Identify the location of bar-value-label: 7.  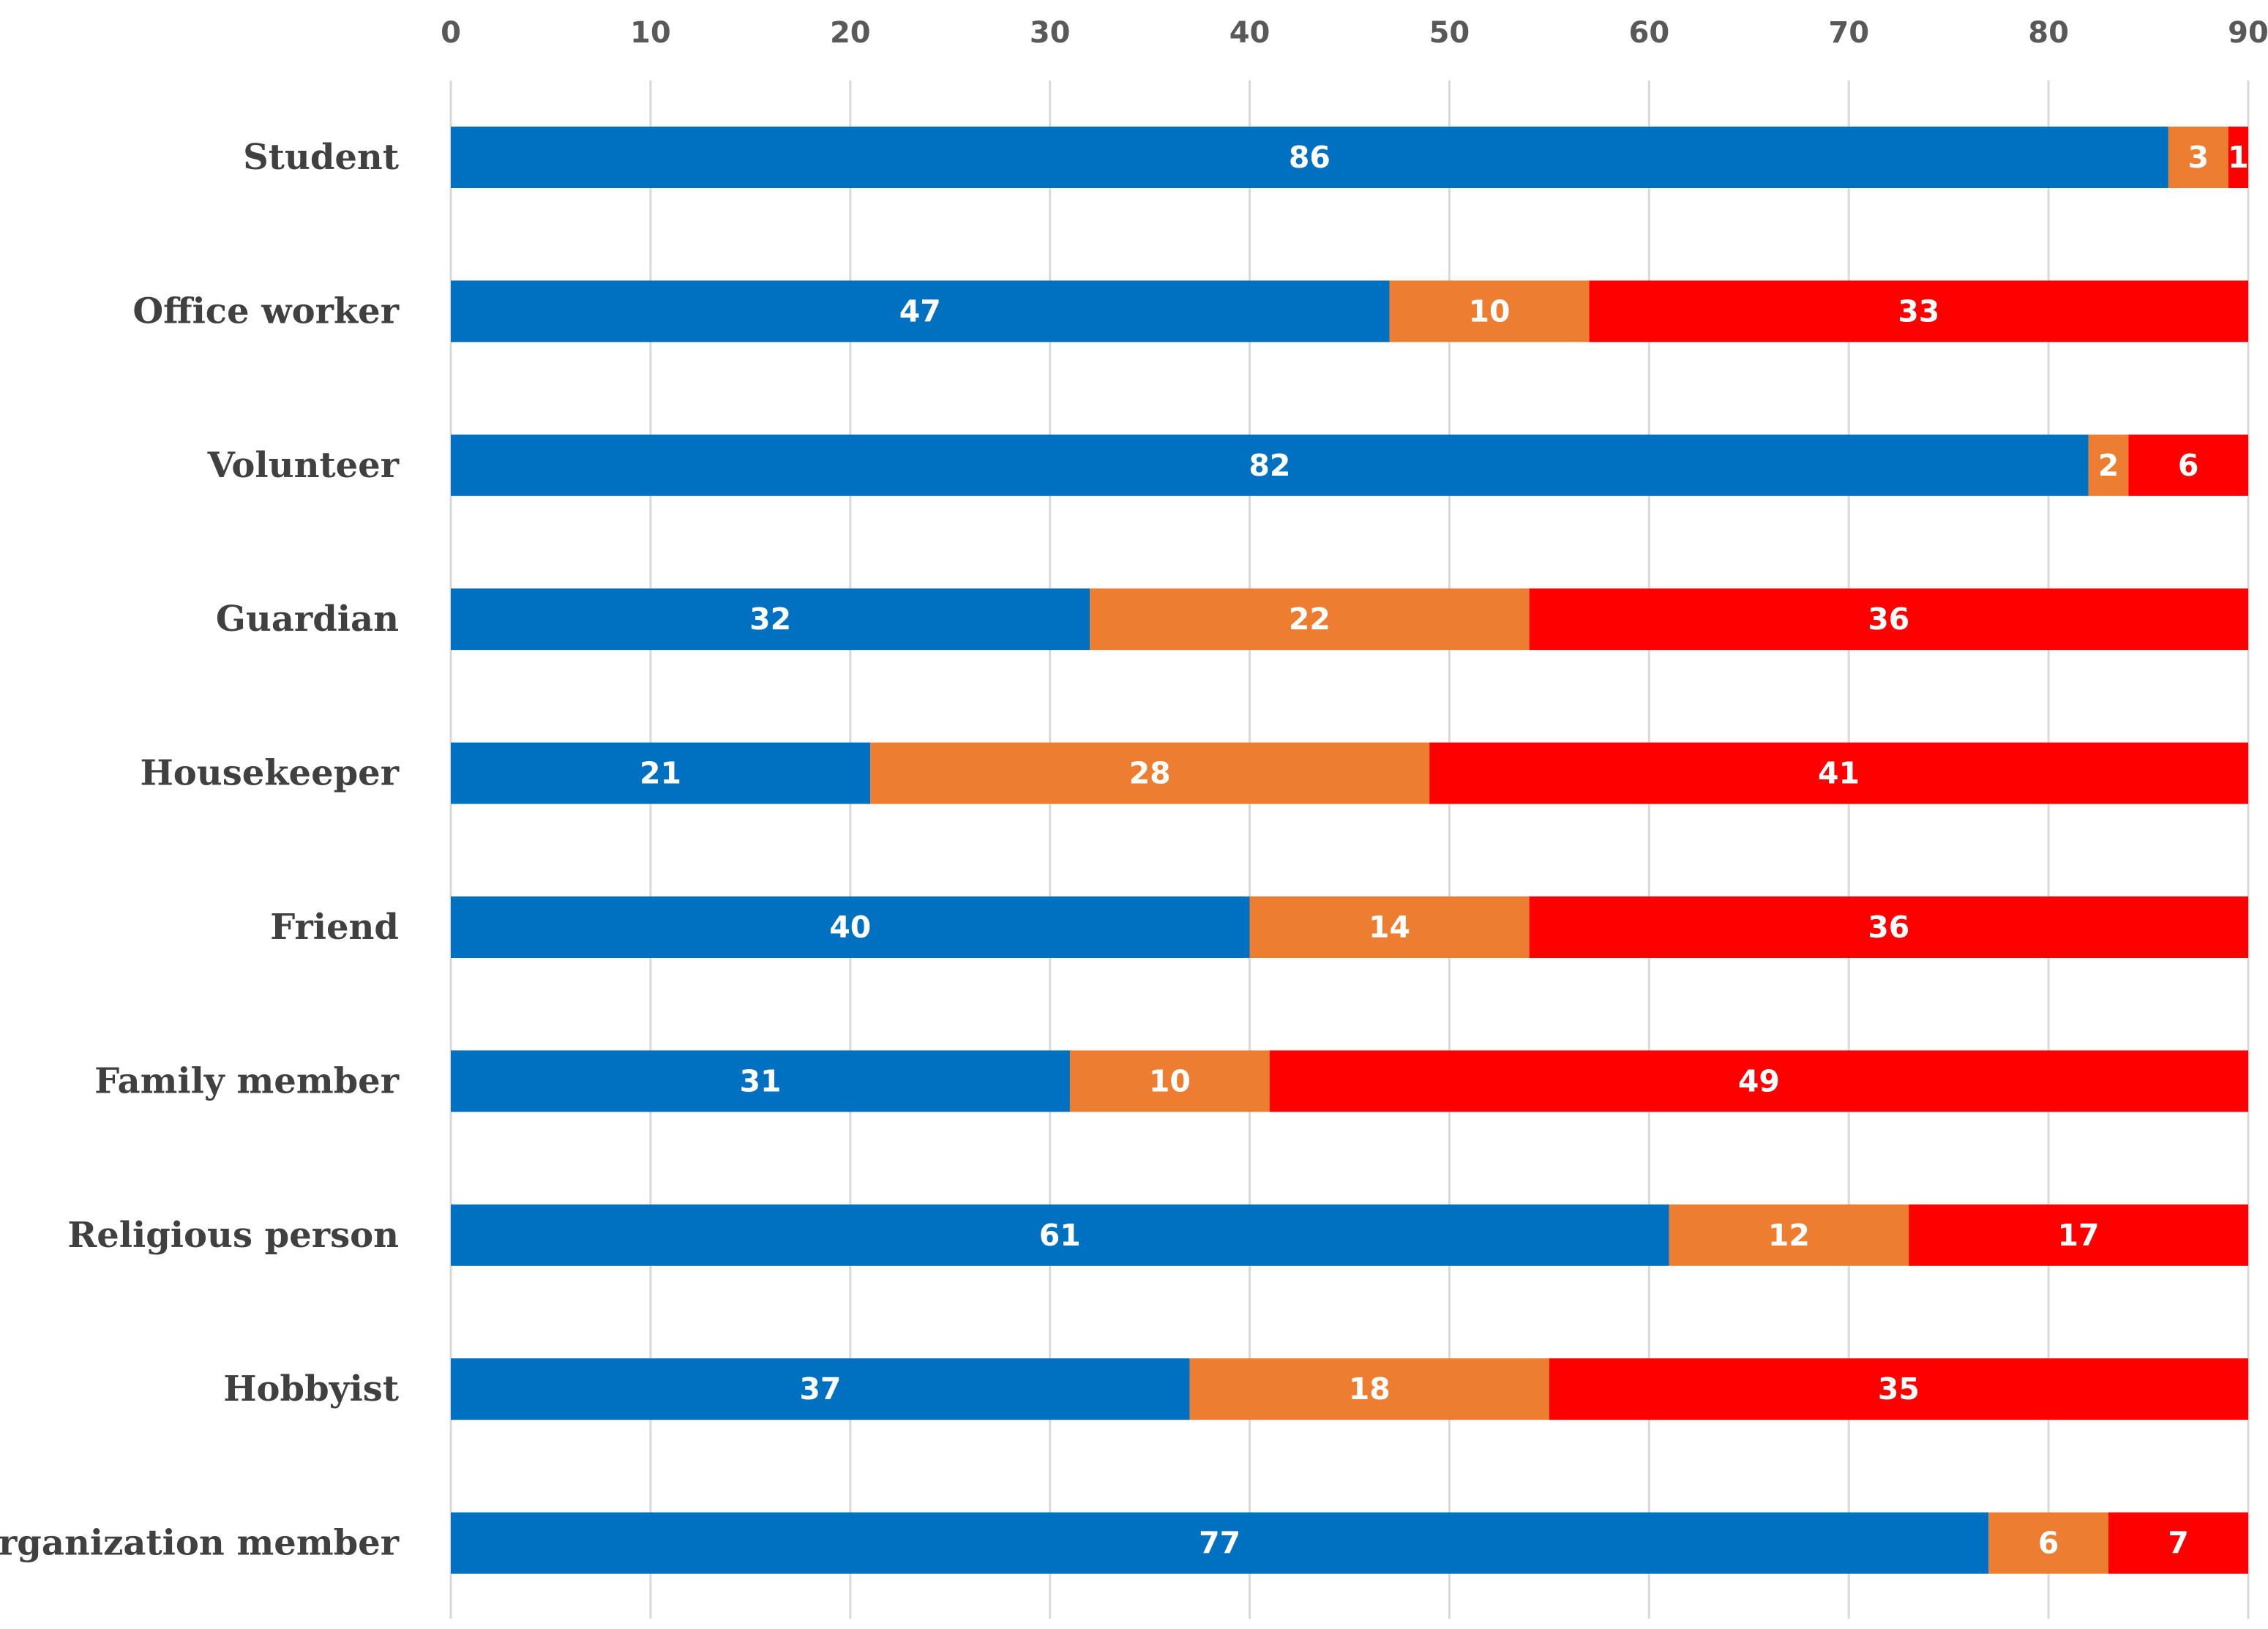
(2178, 1544).